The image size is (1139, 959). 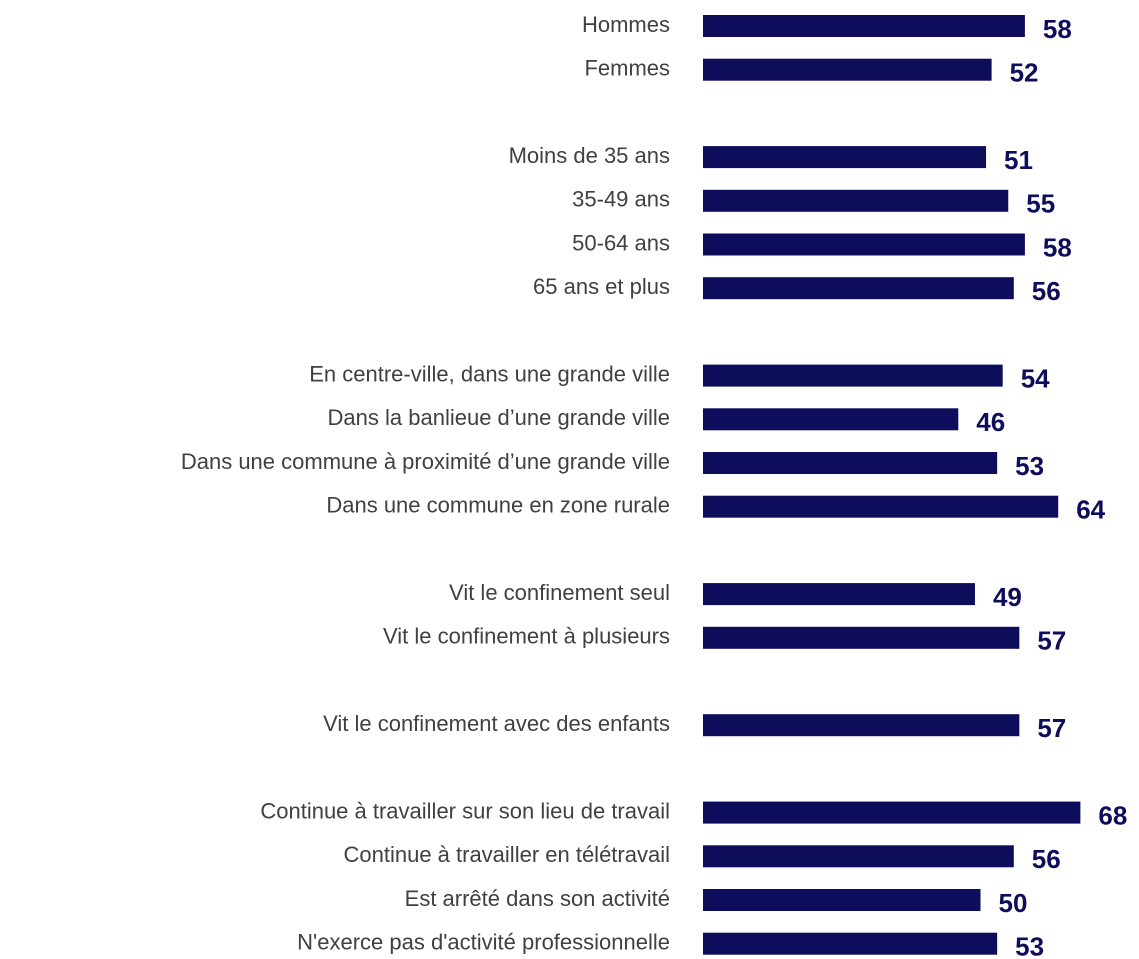 What do you see at coordinates (1024, 73) in the screenshot?
I see `value-label: 52` at bounding box center [1024, 73].